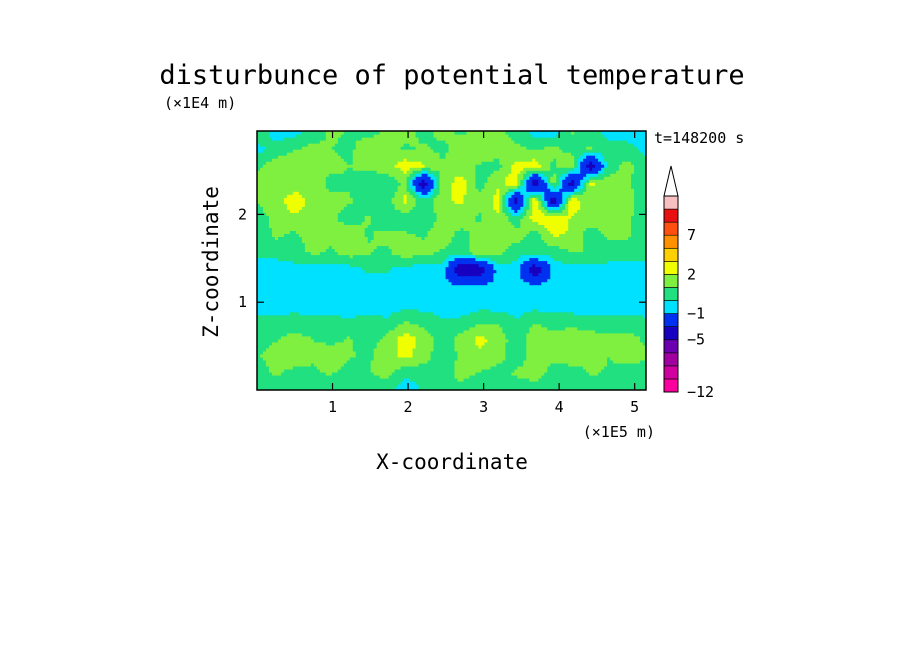  Describe the element at coordinates (452, 462) in the screenshot. I see `x-axis-label: X-coordinate` at that location.